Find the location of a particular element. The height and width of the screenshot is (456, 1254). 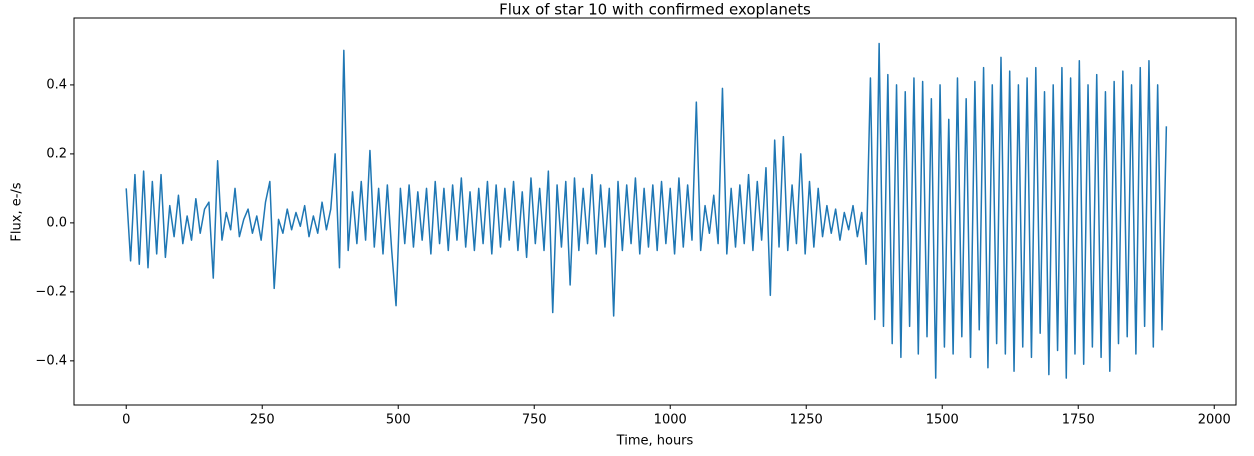

y-tick-label: 0.2 is located at coordinates (56, 153).